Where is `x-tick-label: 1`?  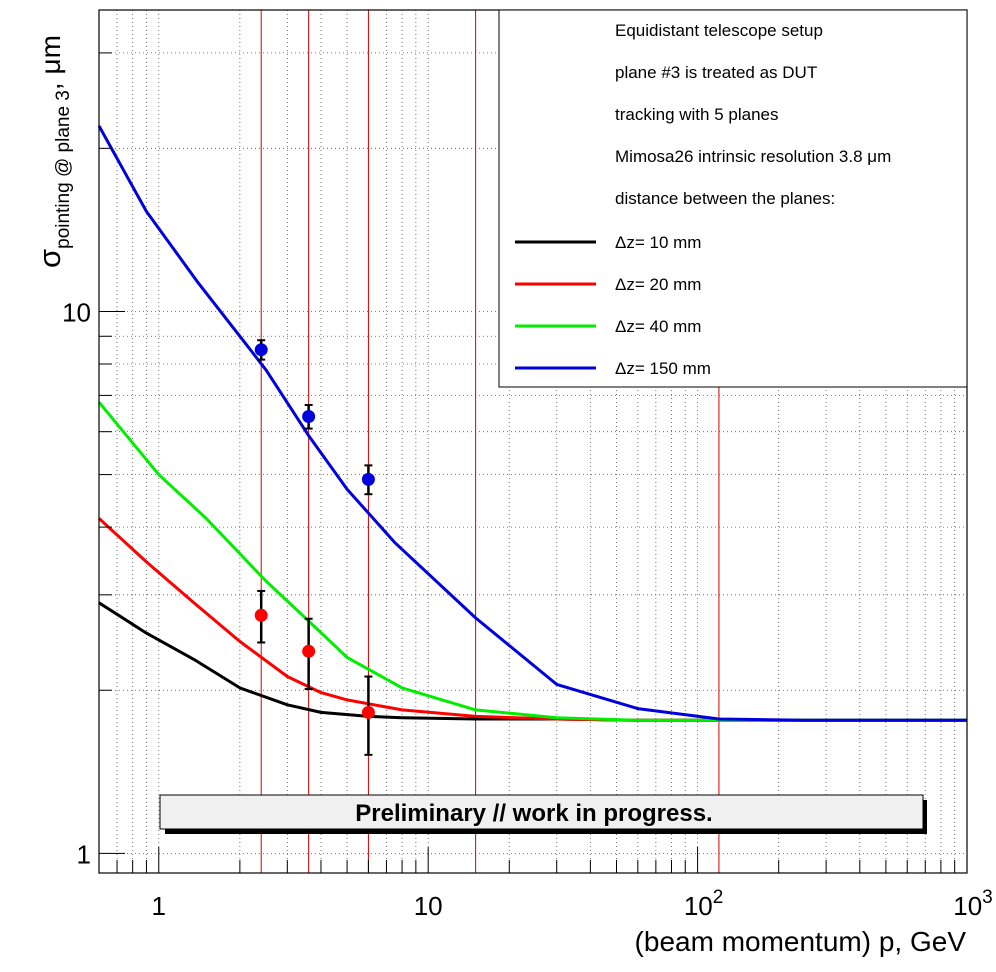 x-tick-label: 1 is located at coordinates (159, 906).